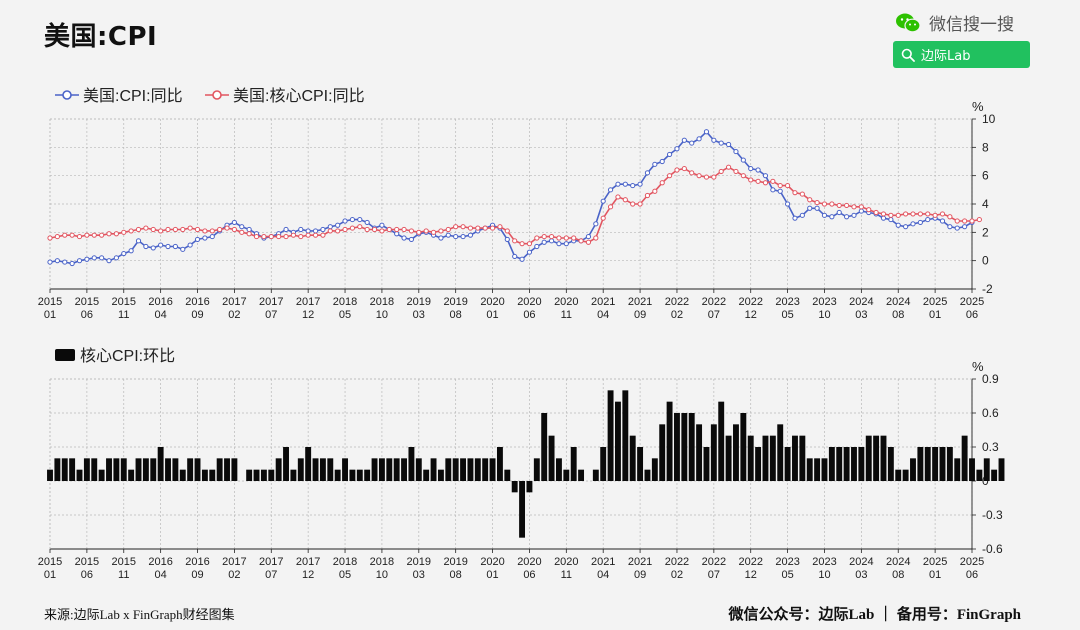 The image size is (1080, 630). I want to click on x-tick-label-year: 2020, so click(492, 302).